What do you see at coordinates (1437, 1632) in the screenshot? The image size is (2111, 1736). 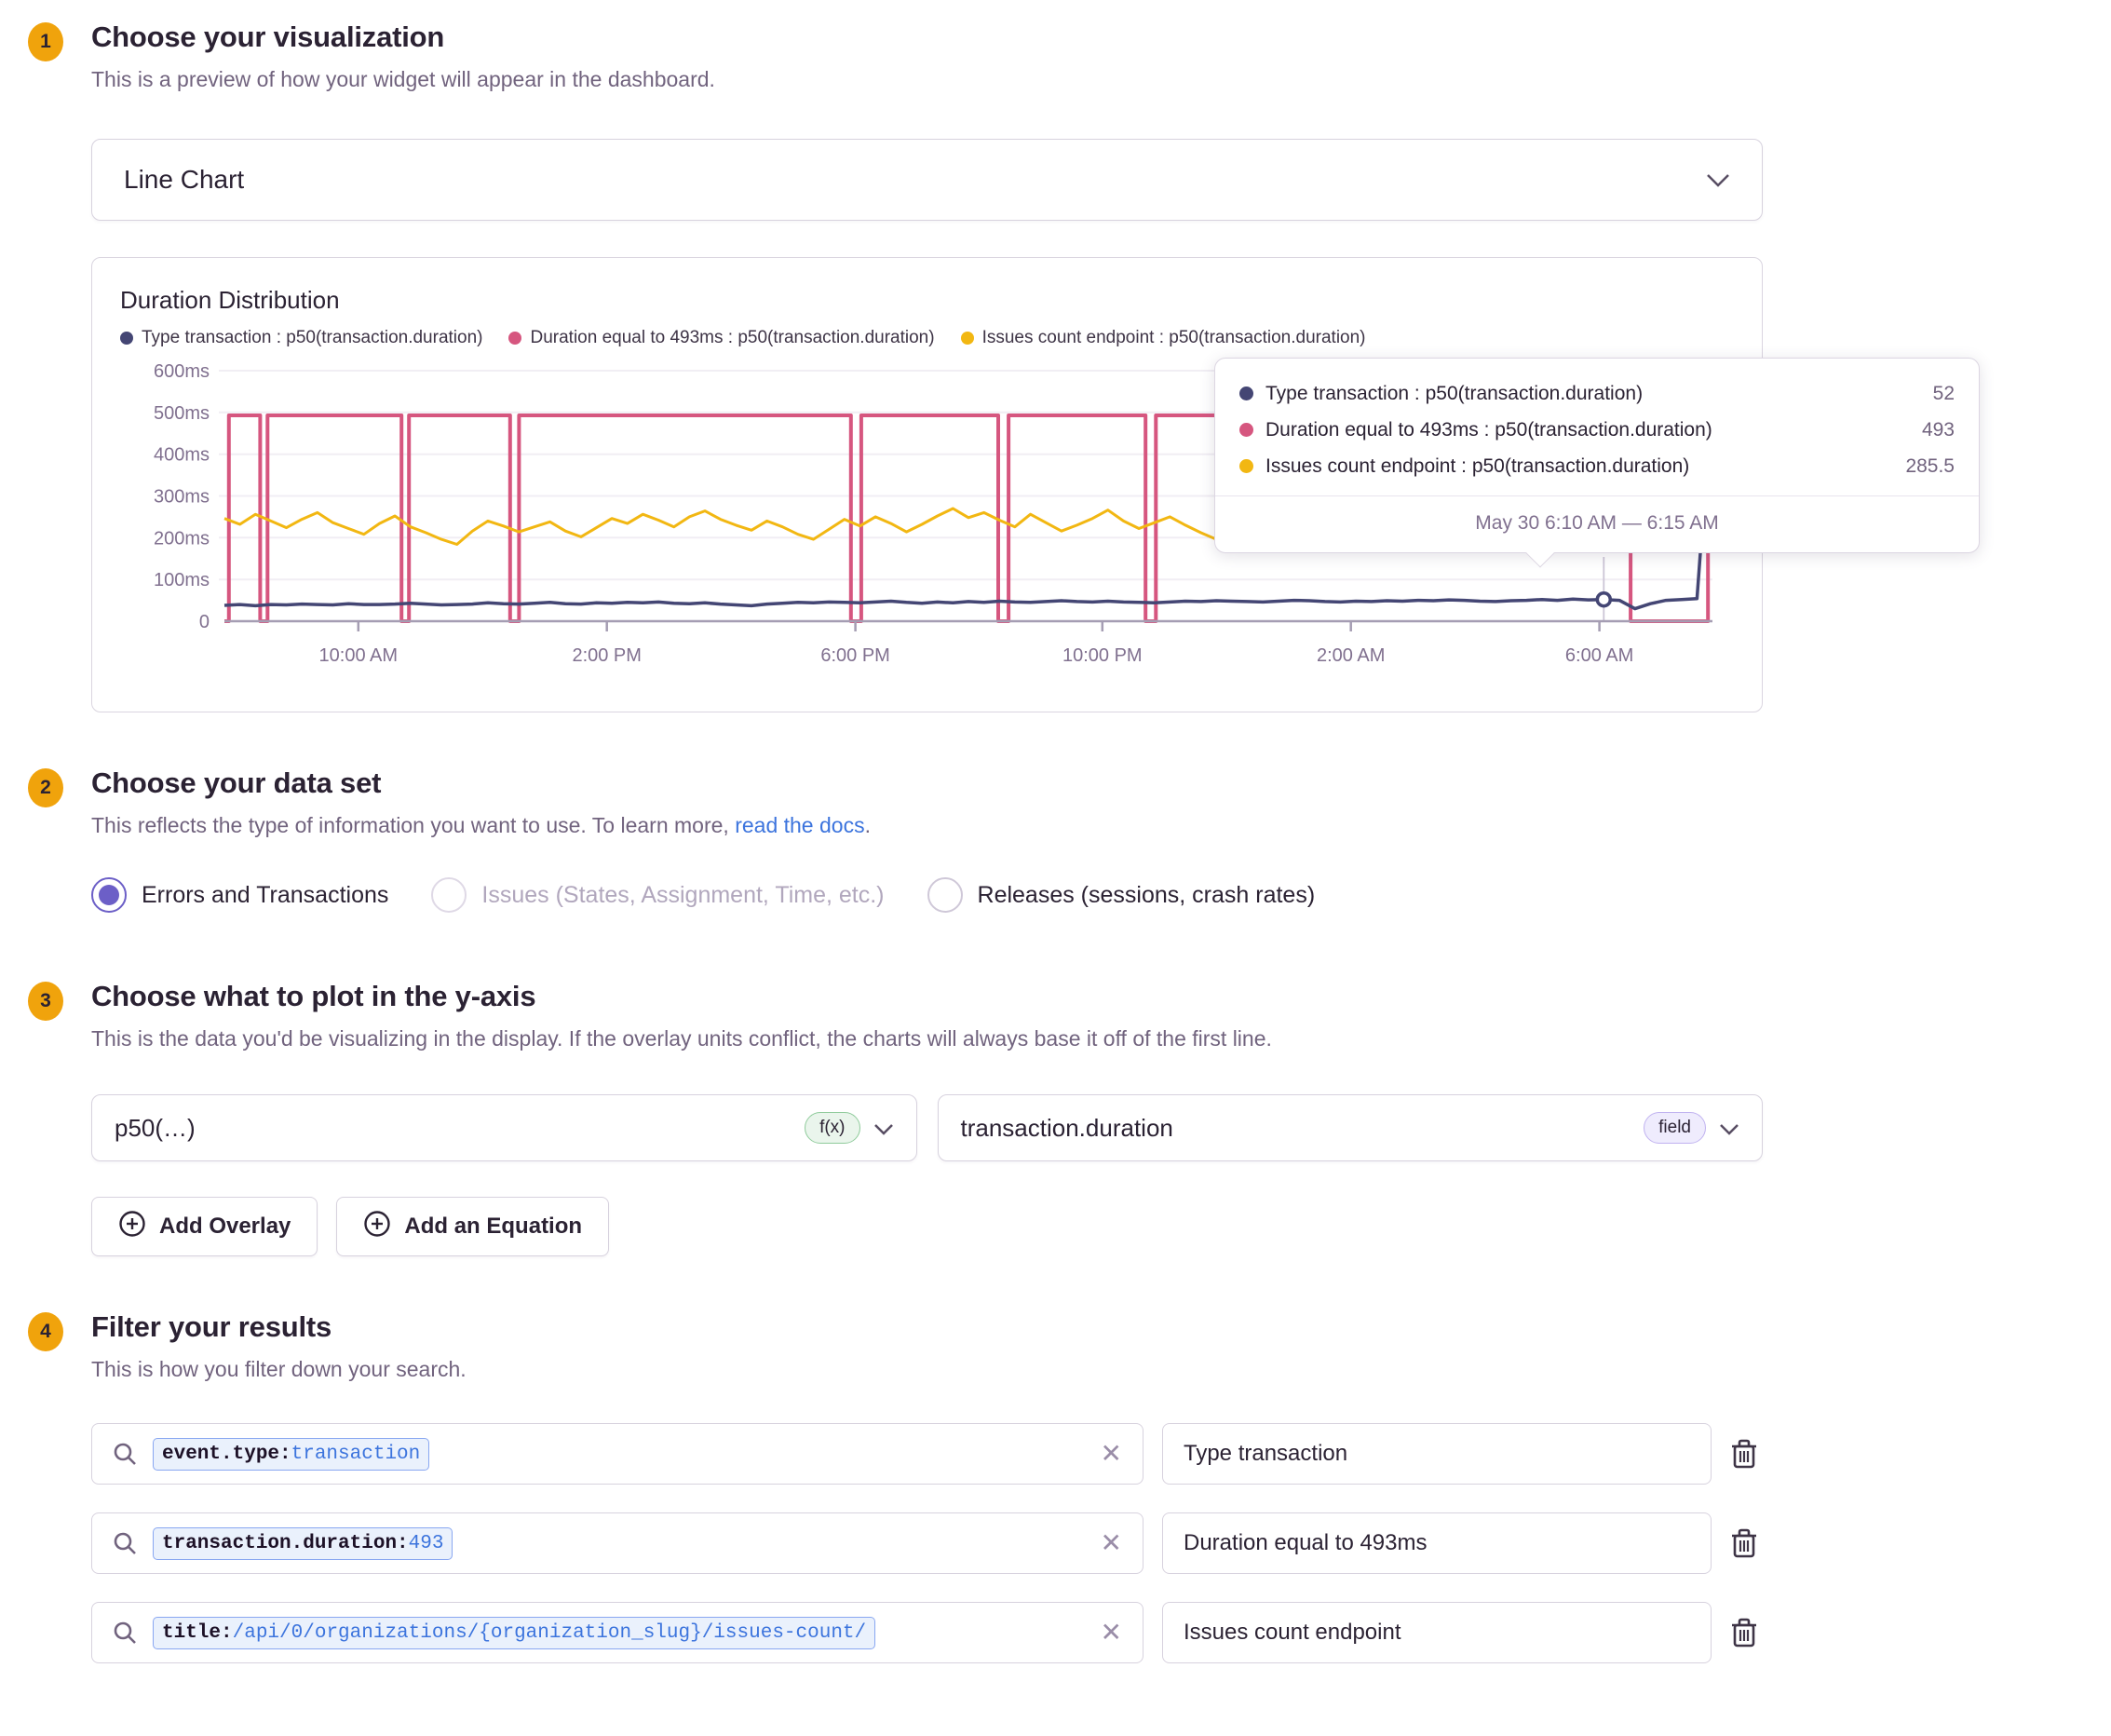 I see `filter-alias-input: Issues count endpoint` at bounding box center [1437, 1632].